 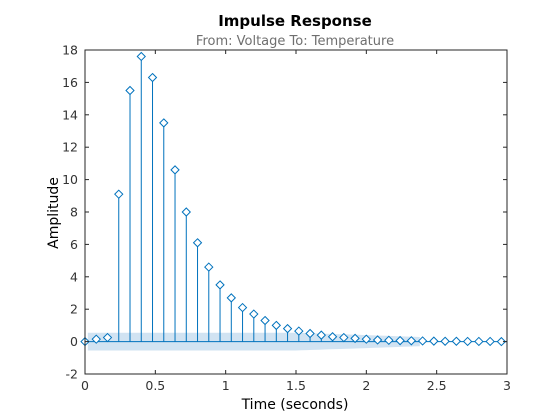 I want to click on y-tick-label: 18, so click(x=70, y=50).